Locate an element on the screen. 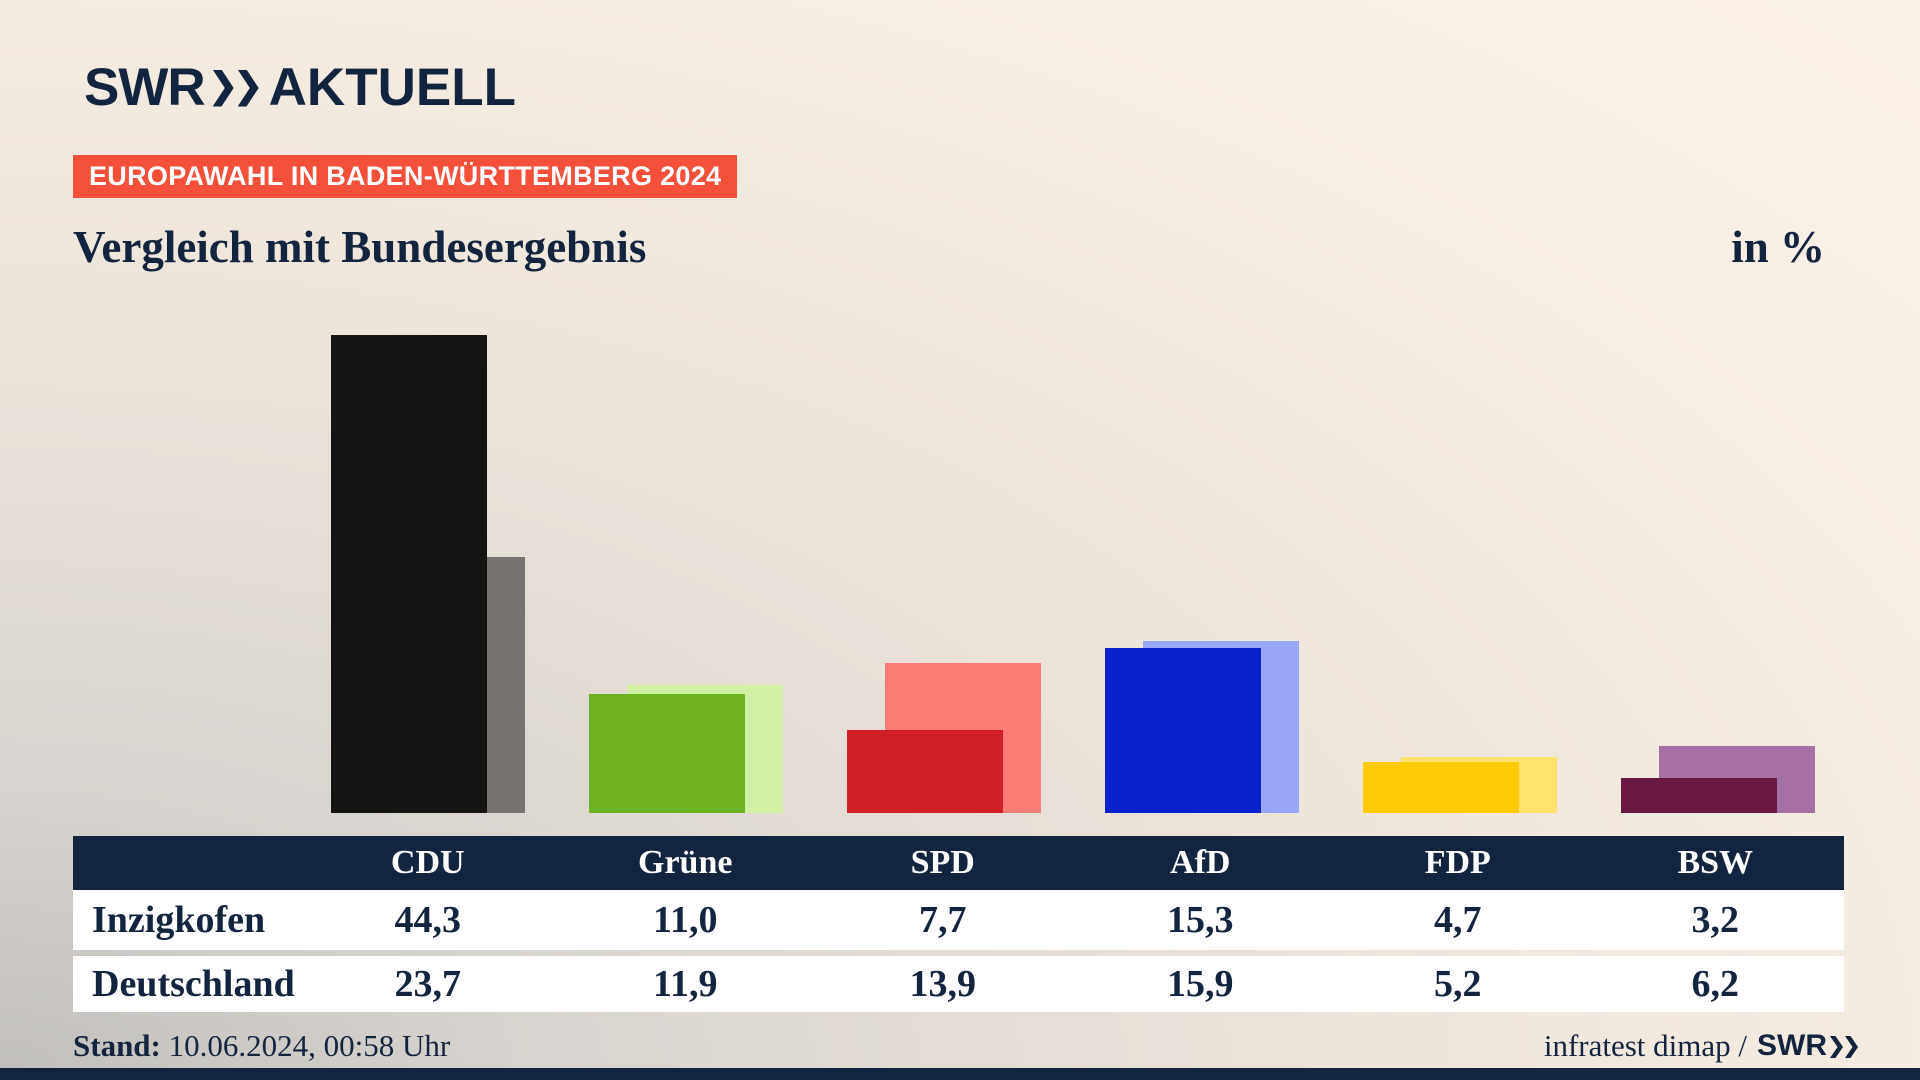  chart-title: Vergleich mit Bundesergebnis is located at coordinates (360, 247).